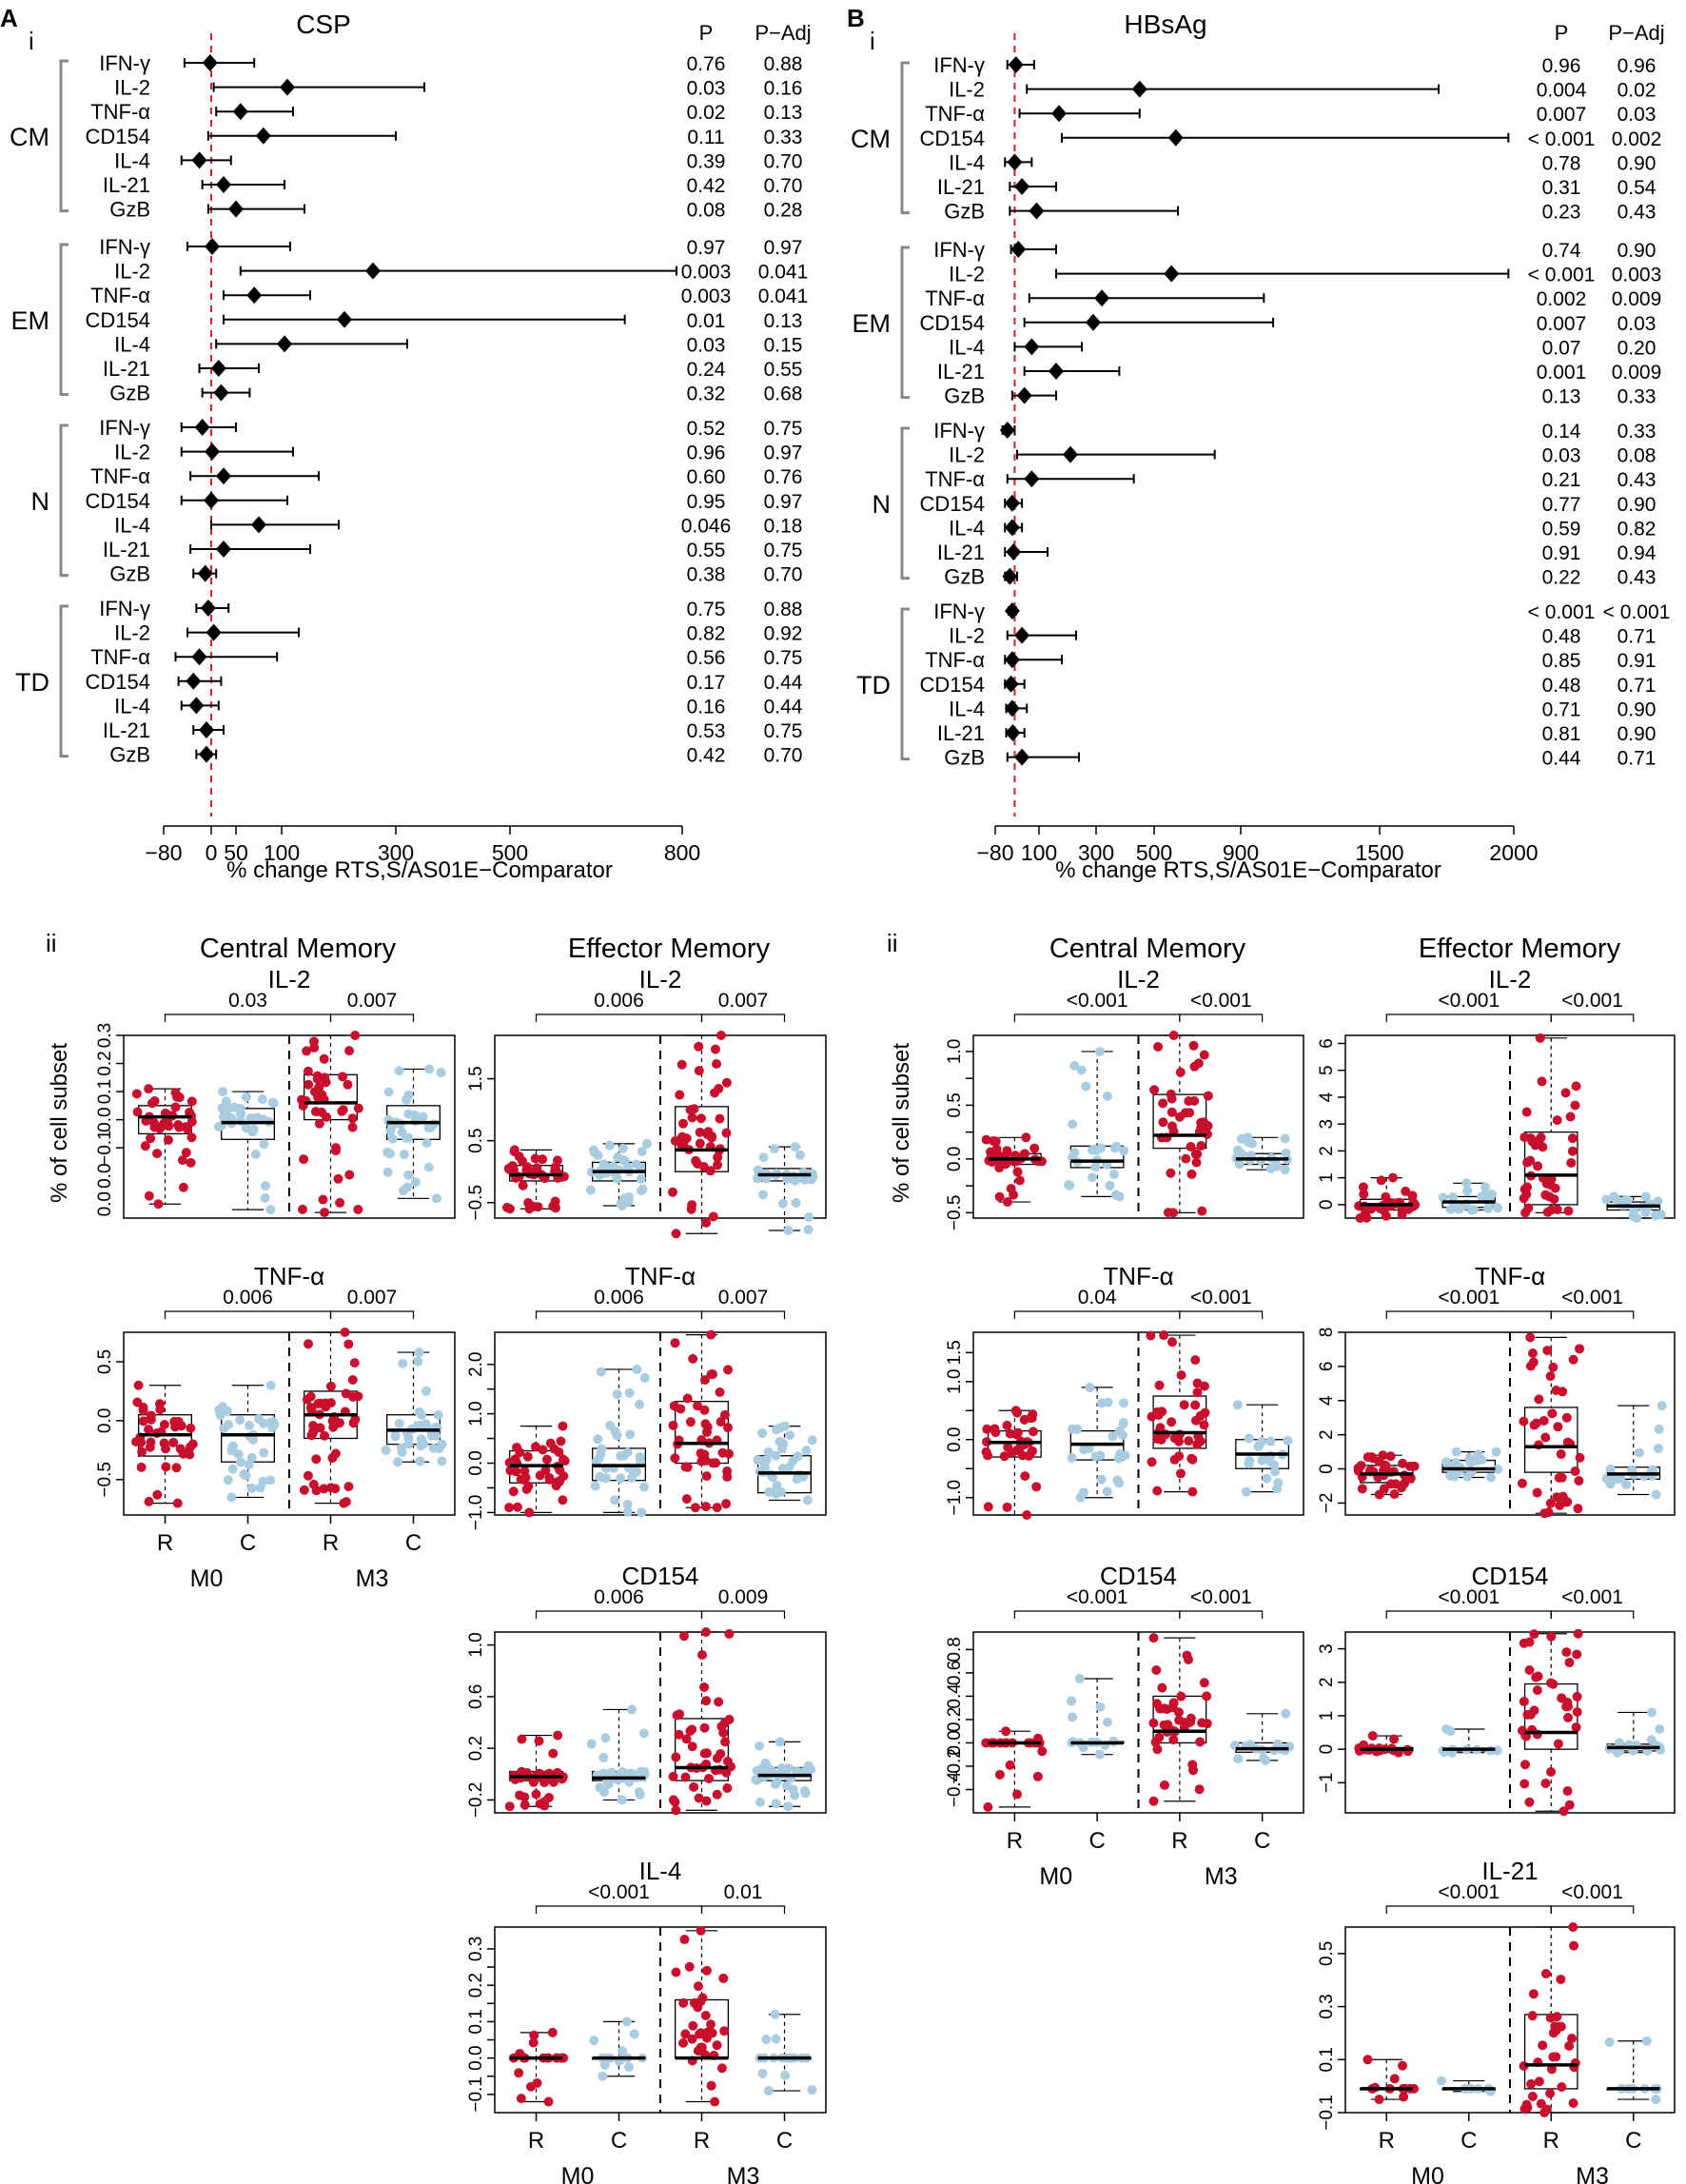 Image resolution: width=1686 pixels, height=2184 pixels. What do you see at coordinates (967, 455) in the screenshot?
I see `panelB-row-label: IL-2` at bounding box center [967, 455].